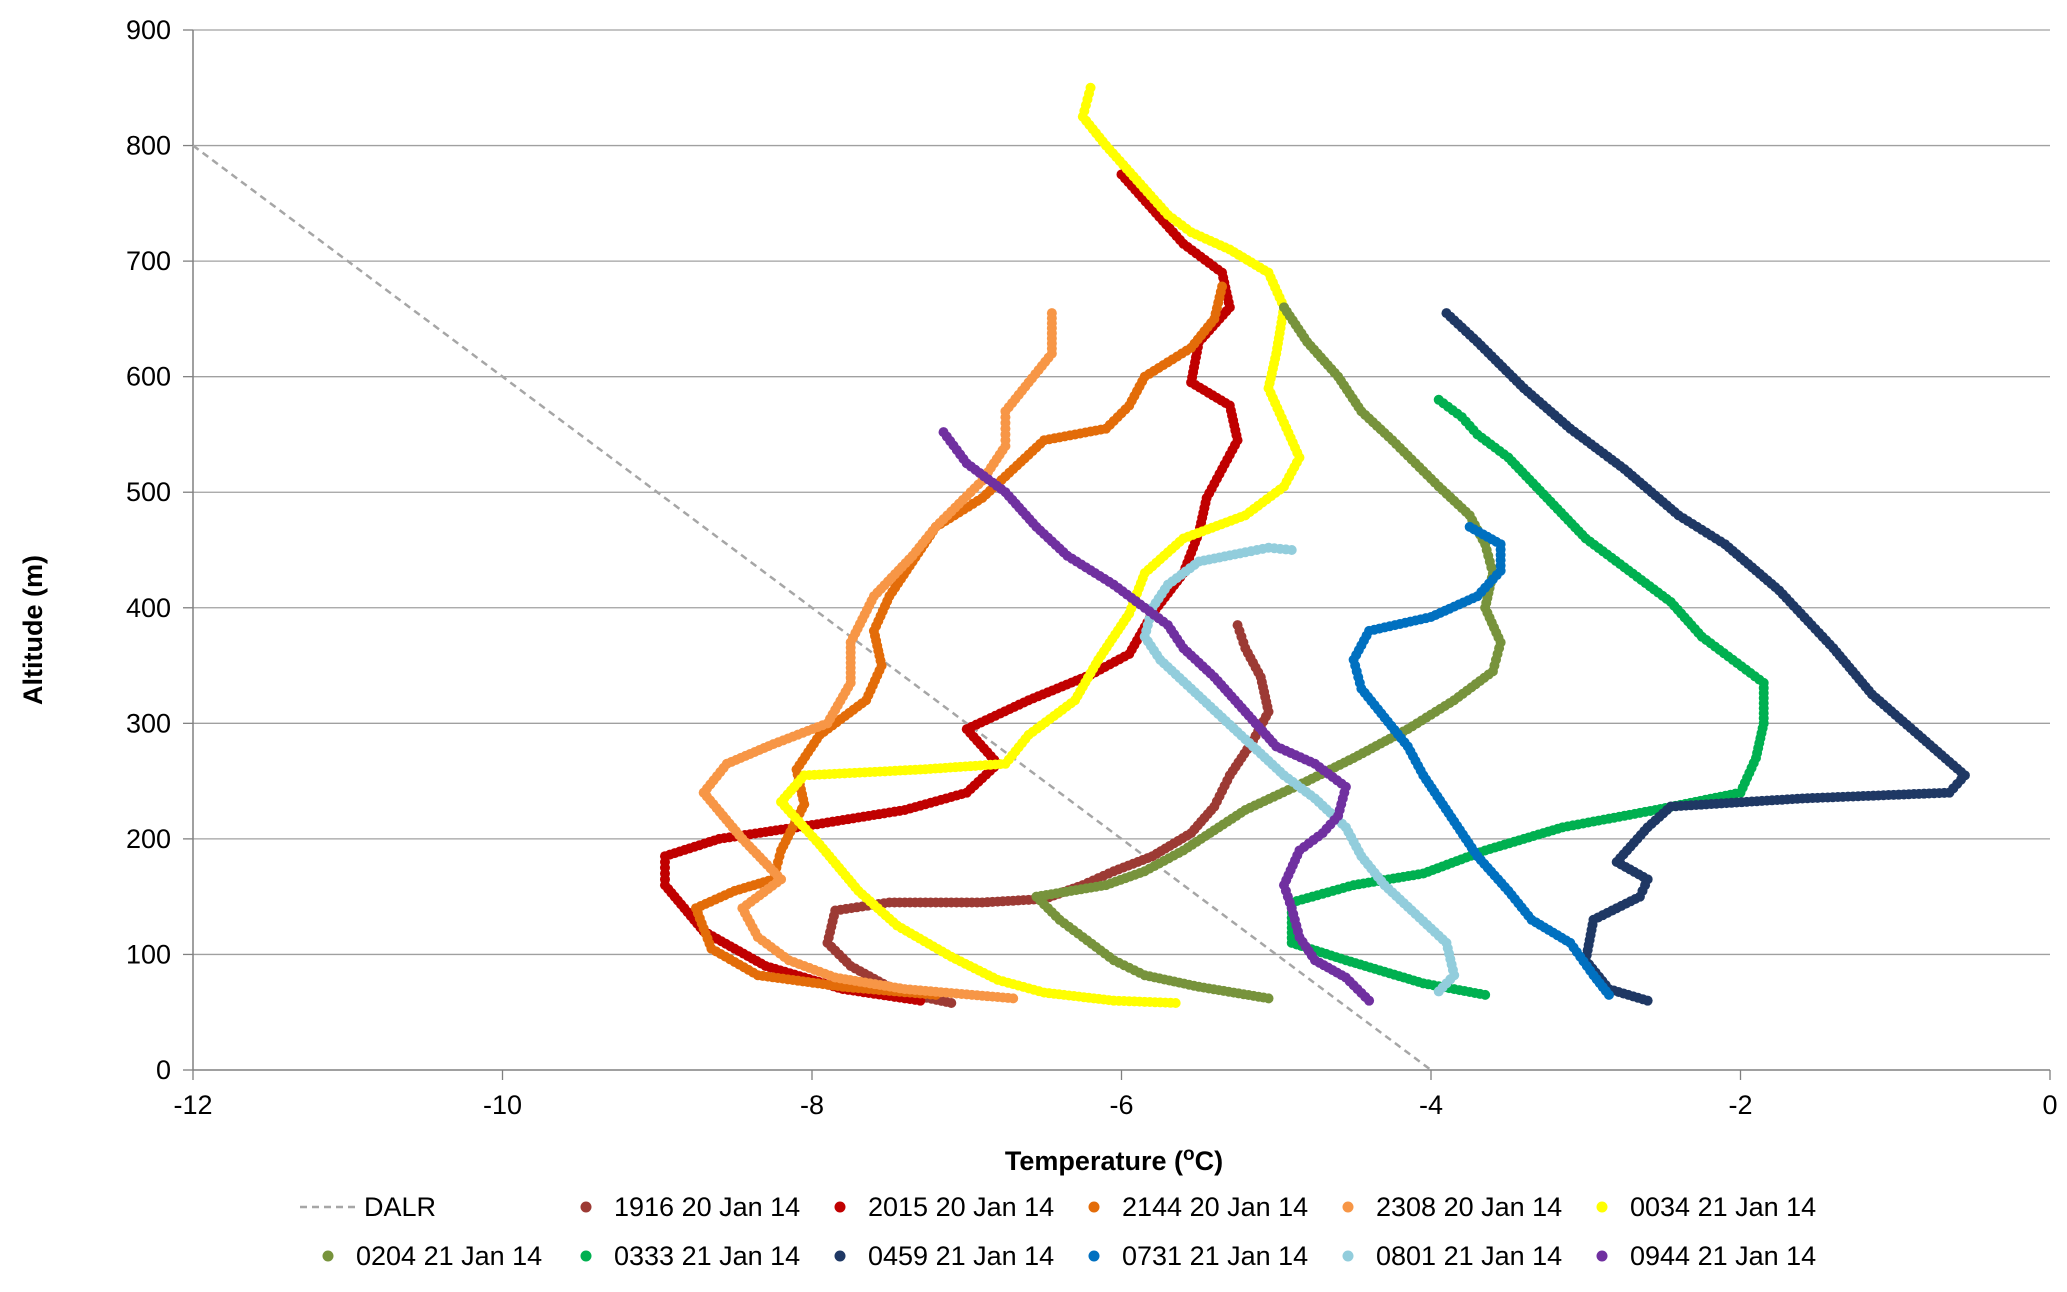  I want to click on legend-label: DALR, so click(400, 1207).